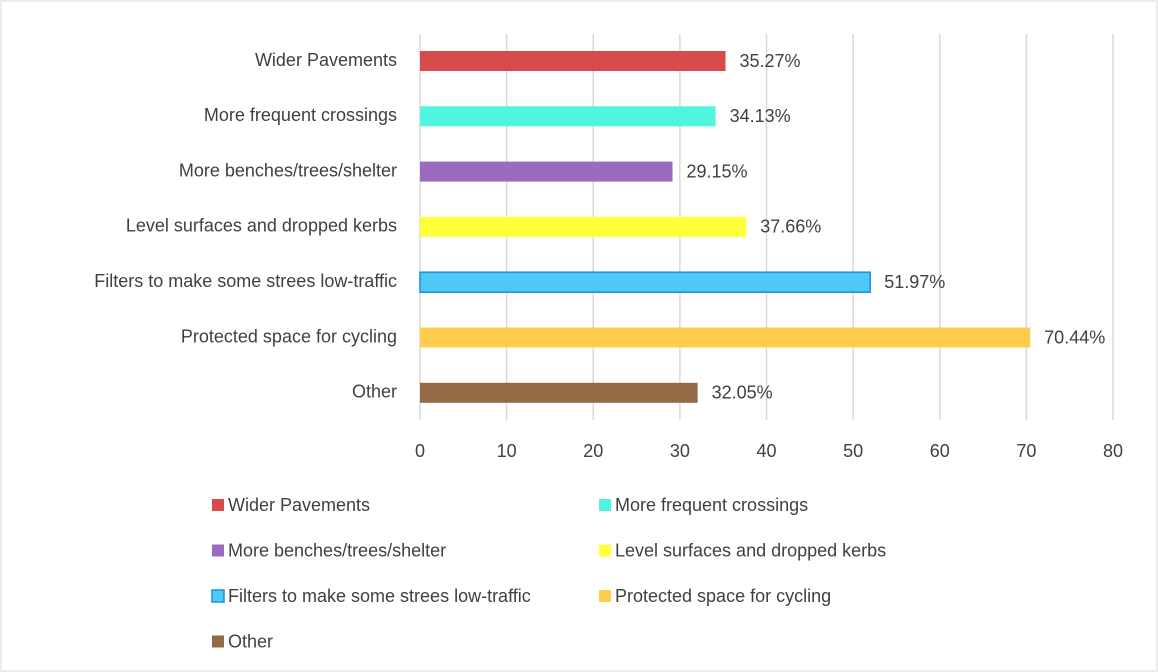  What do you see at coordinates (289, 336) in the screenshot?
I see `y-tick-label: Protected space for cycling` at bounding box center [289, 336].